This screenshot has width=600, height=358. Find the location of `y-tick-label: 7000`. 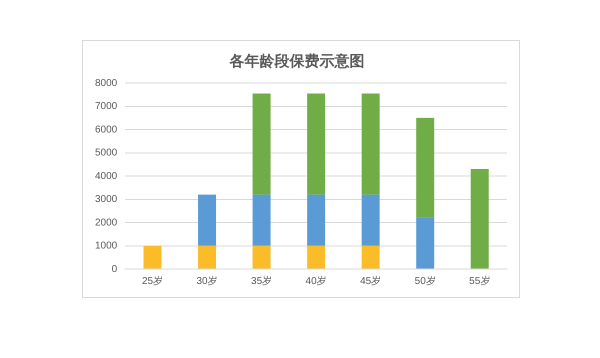

y-tick-label: 7000 is located at coordinates (106, 106).